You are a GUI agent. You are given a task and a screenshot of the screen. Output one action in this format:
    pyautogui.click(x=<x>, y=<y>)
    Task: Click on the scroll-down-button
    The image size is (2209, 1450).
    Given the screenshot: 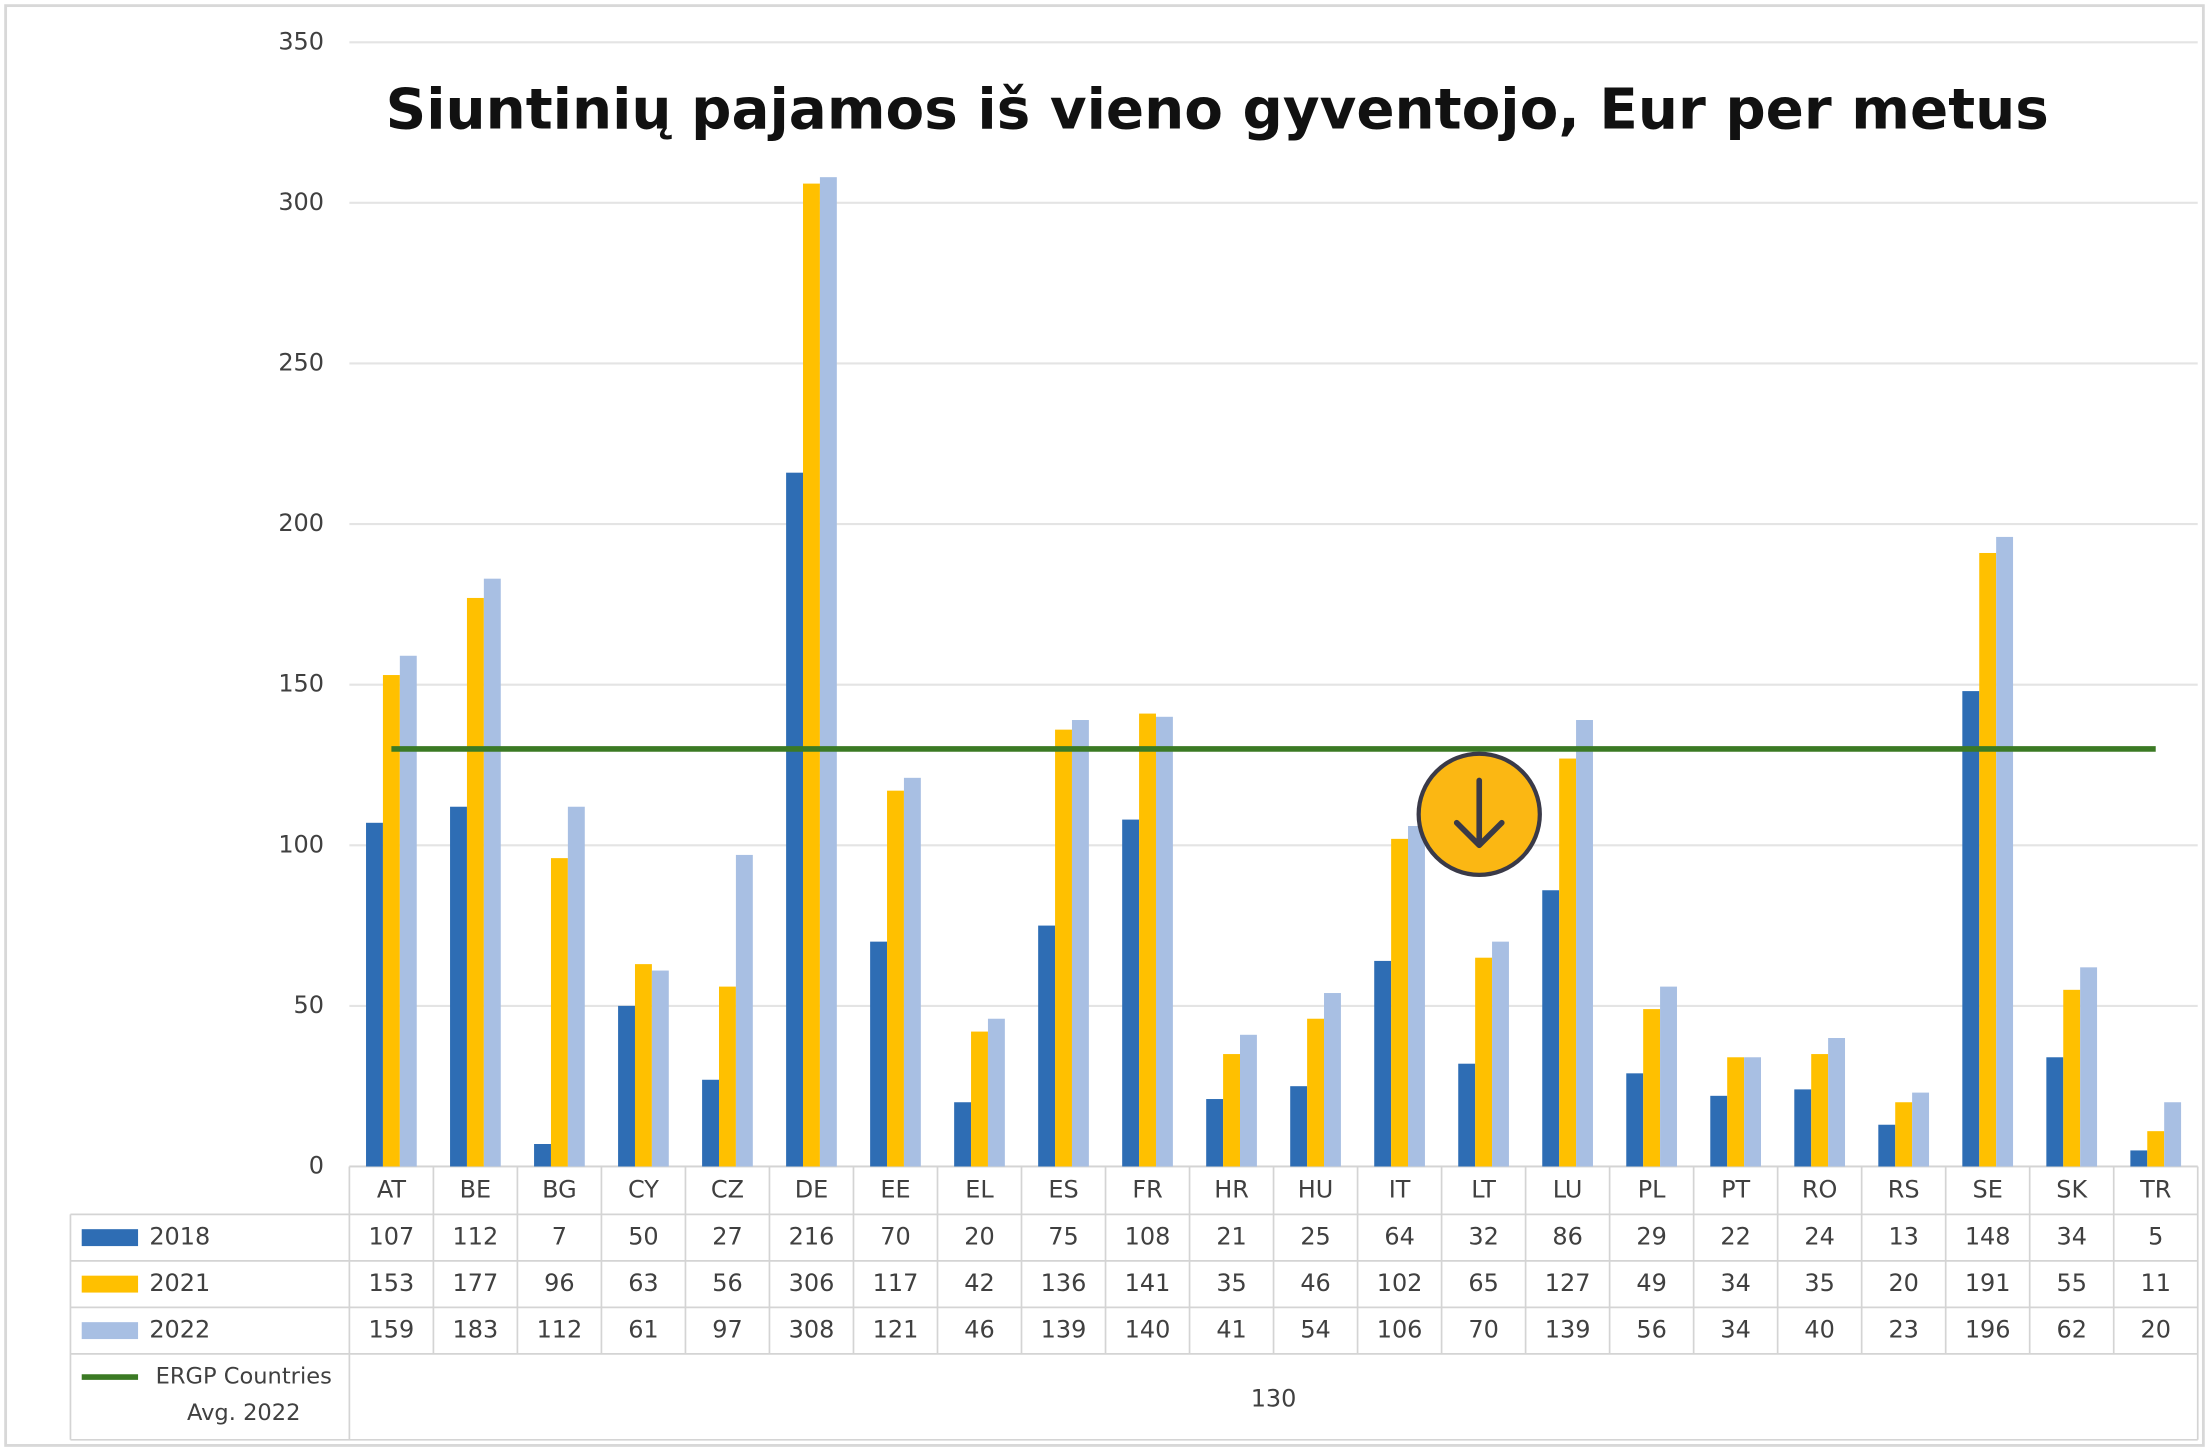 What is the action you would take?
    pyautogui.click(x=1479, y=814)
    